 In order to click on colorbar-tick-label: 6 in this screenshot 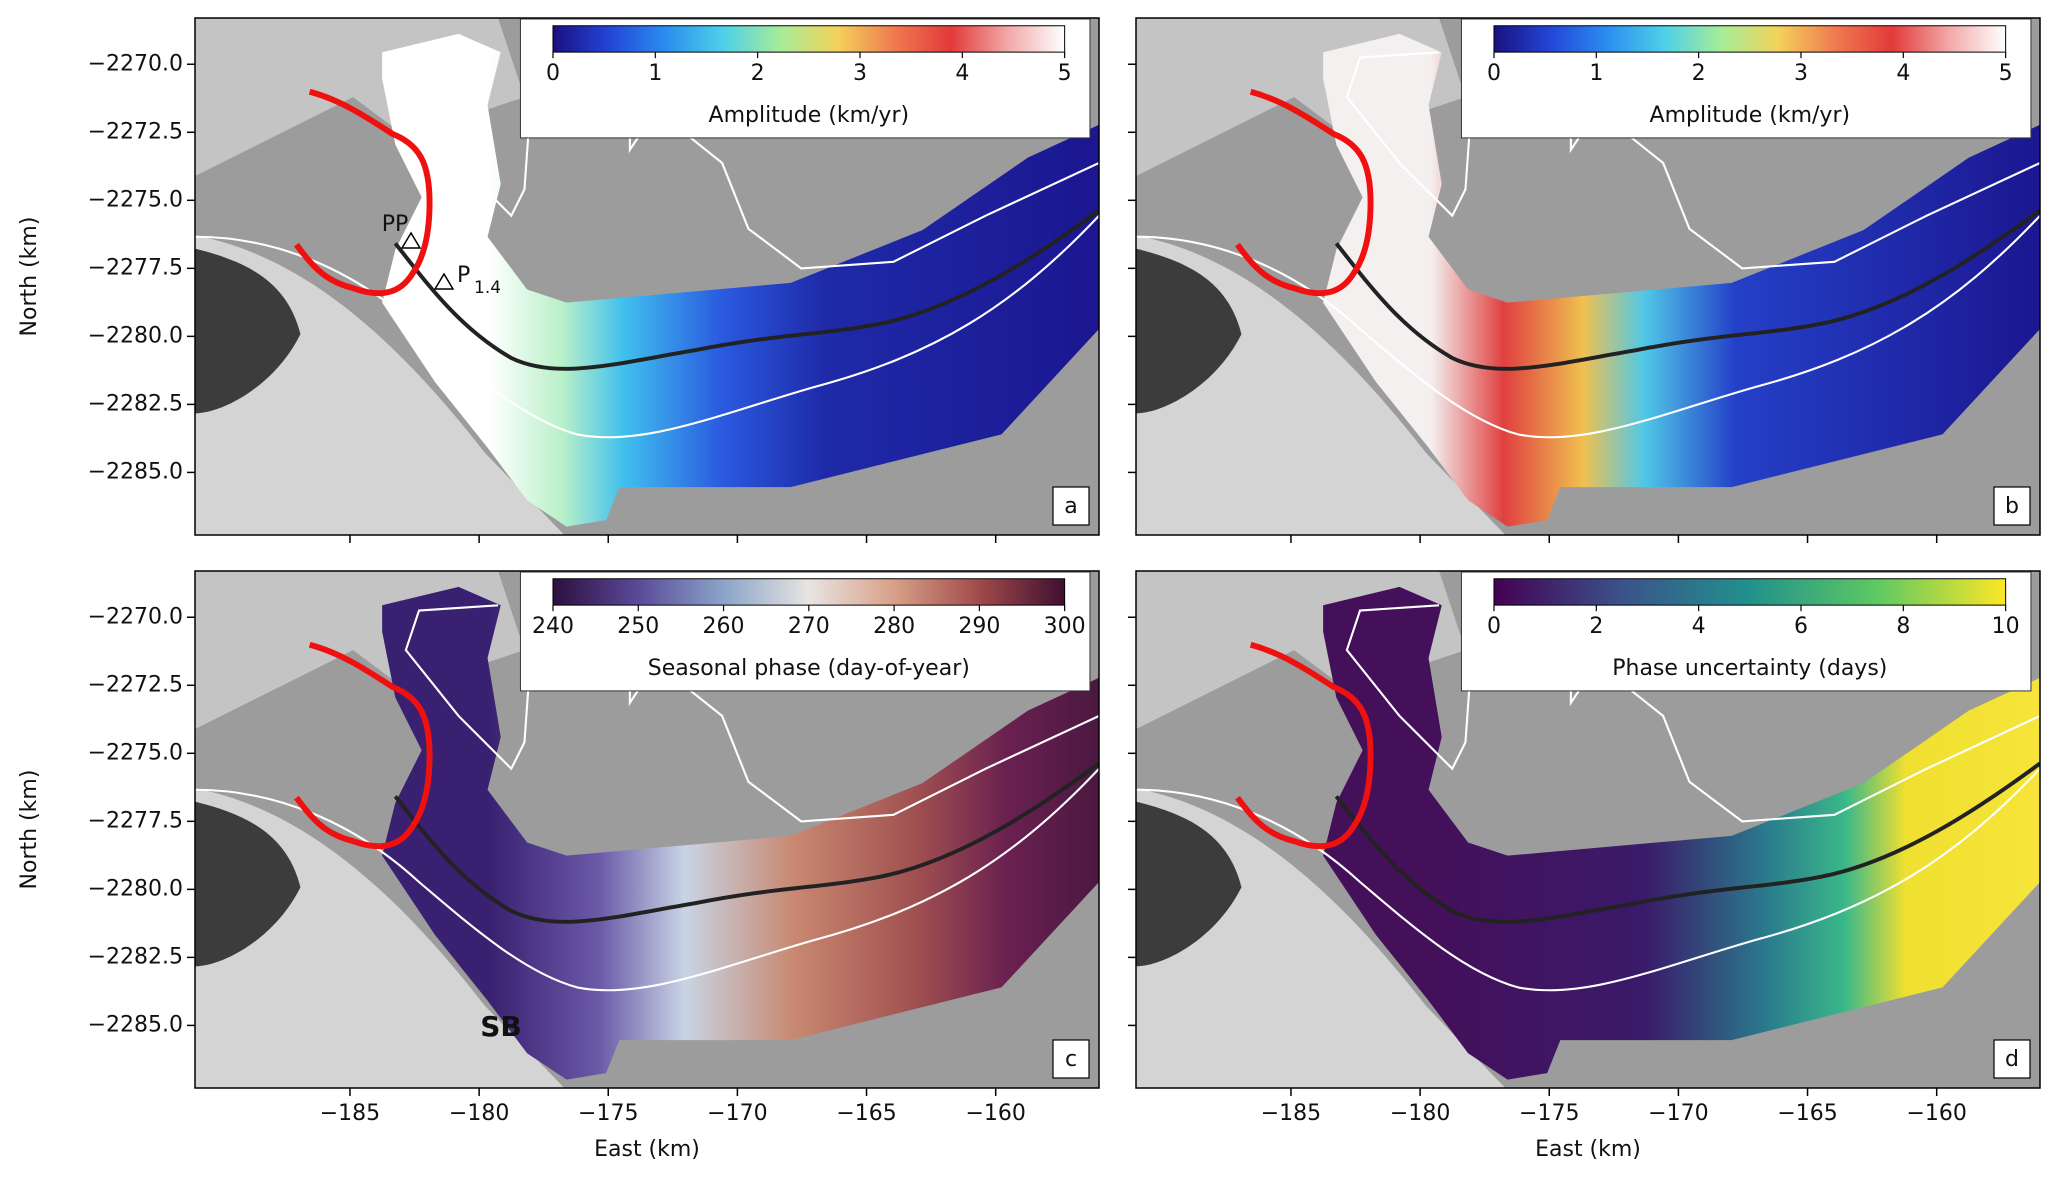, I will do `click(1801, 626)`.